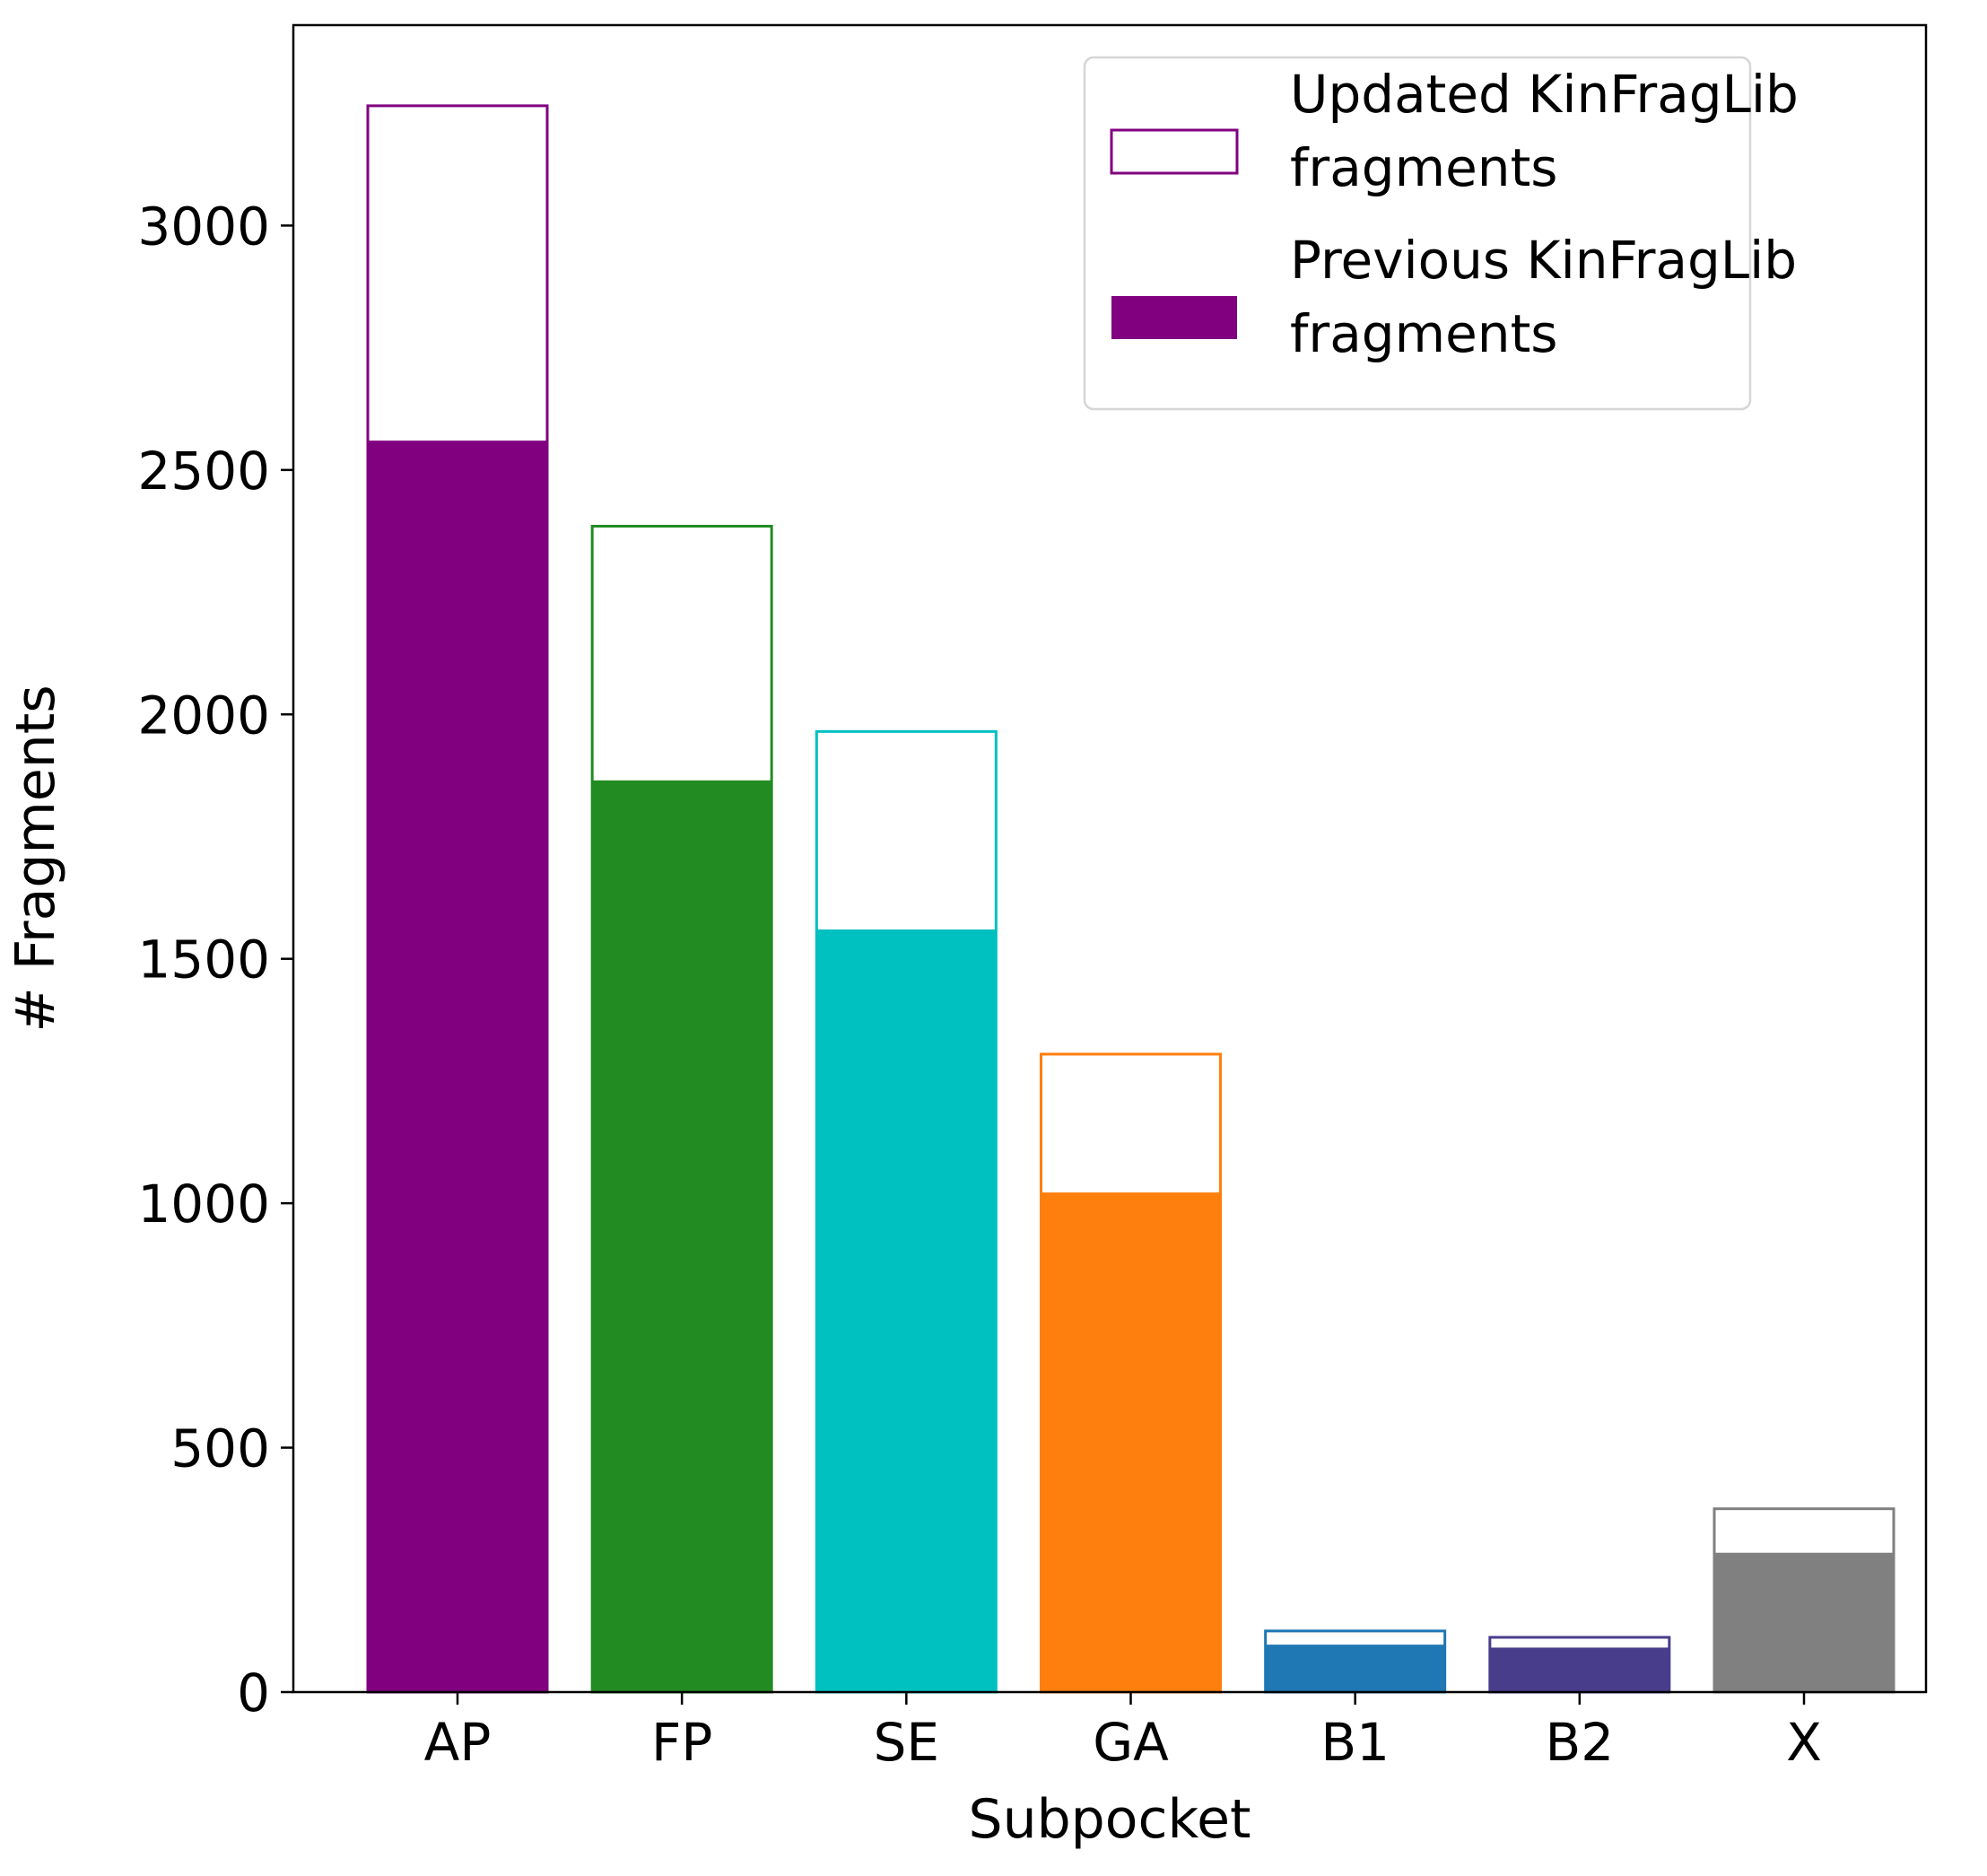  What do you see at coordinates (458, 1742) in the screenshot?
I see `x-tick-label-ap: AP` at bounding box center [458, 1742].